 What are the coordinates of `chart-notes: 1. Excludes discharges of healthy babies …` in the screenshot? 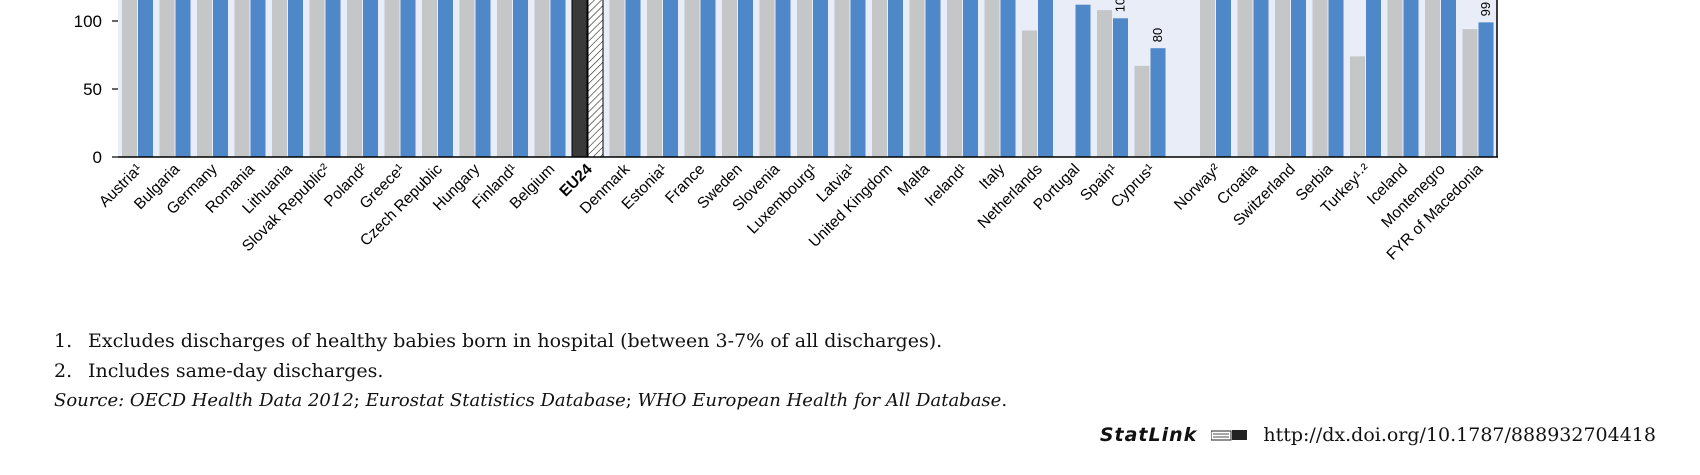 It's located at (530, 371).